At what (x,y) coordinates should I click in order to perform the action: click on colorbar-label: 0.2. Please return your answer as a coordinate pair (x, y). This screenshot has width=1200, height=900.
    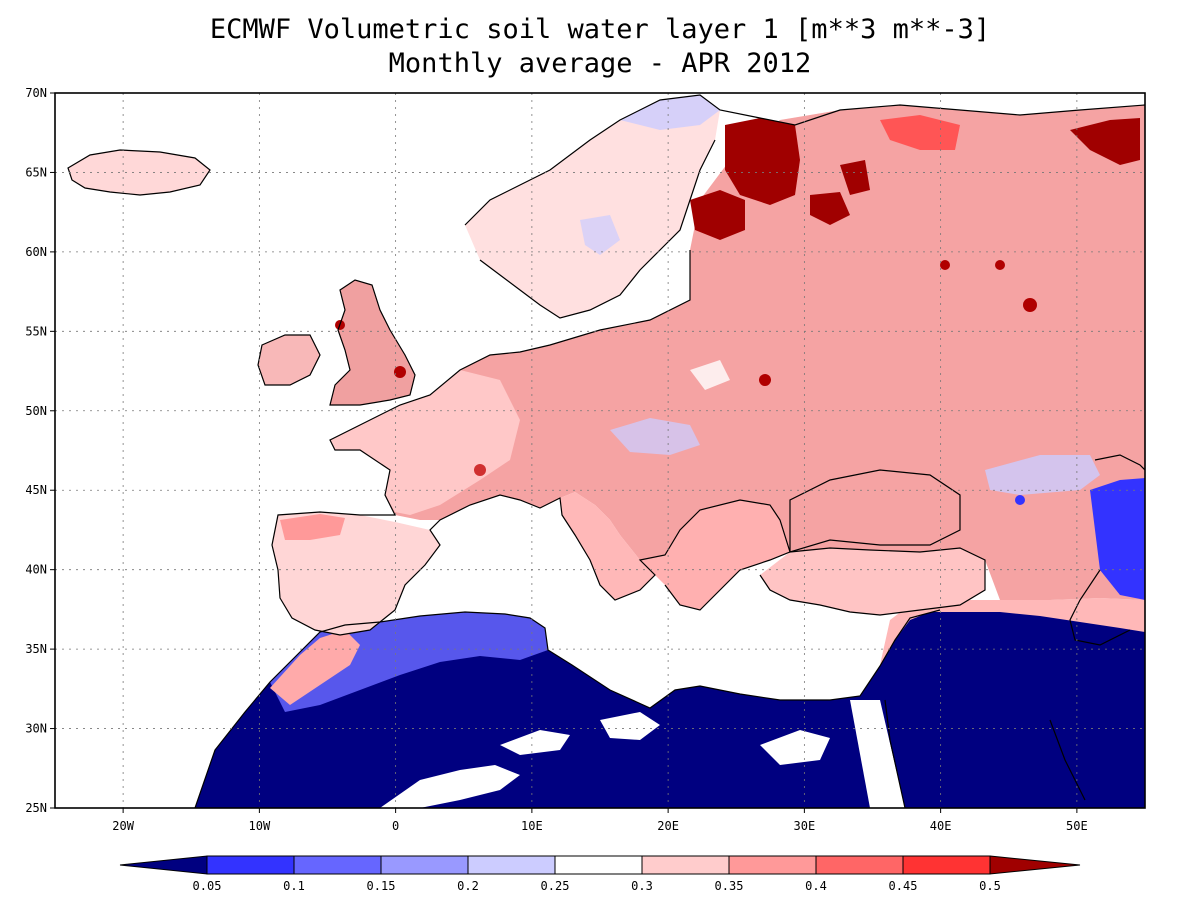
    Looking at the image, I should click on (468, 886).